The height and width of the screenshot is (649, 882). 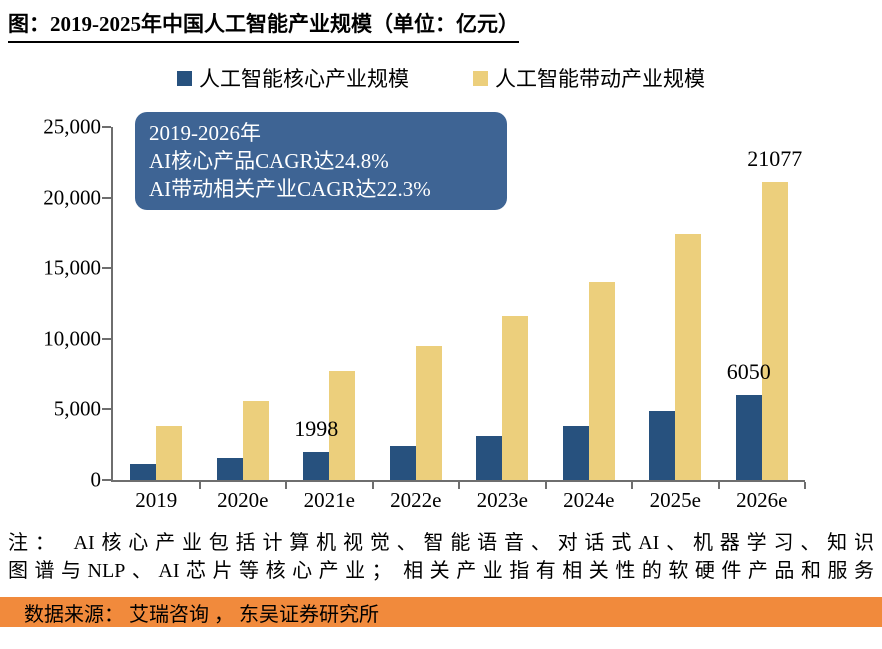 I want to click on legend-label: 人工智能核心产业规模, so click(x=304, y=79).